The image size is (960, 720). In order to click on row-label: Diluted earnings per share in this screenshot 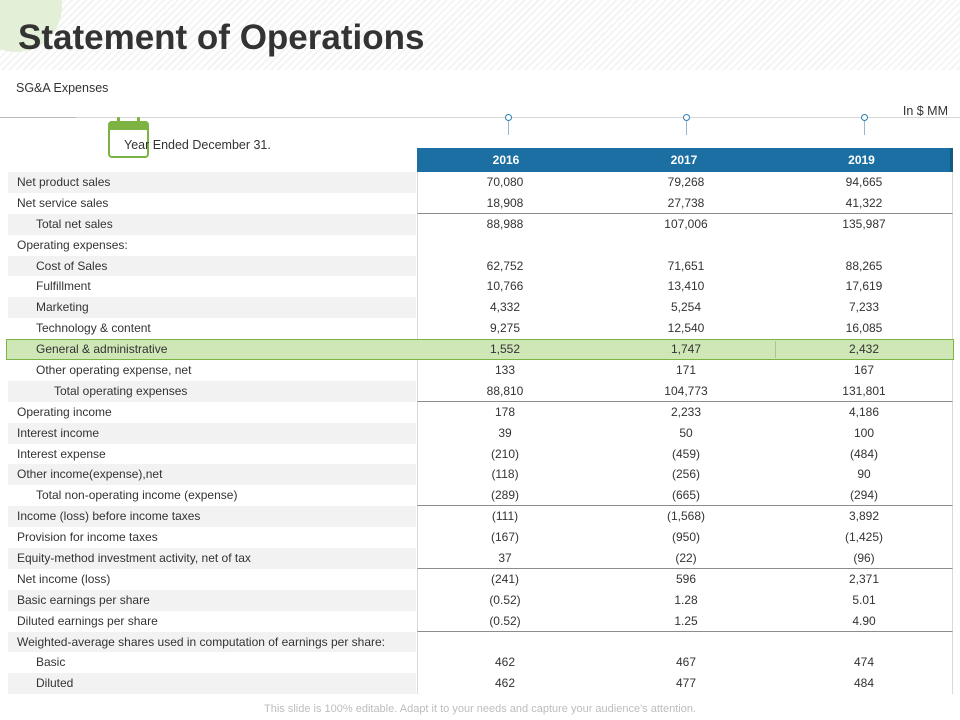, I will do `click(87, 620)`.